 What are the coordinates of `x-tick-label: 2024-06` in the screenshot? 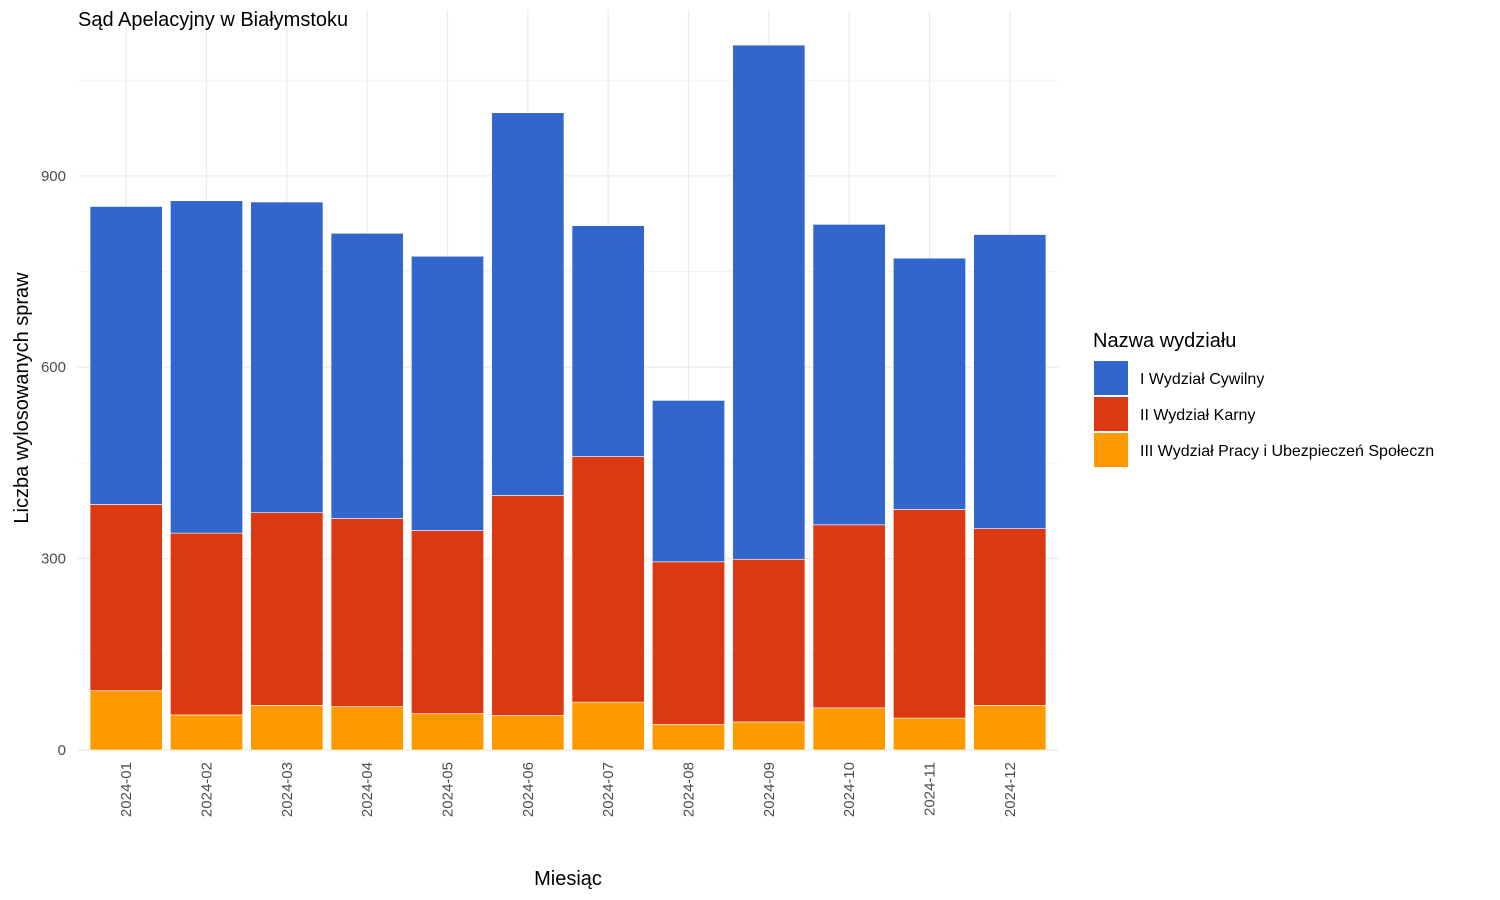 It's located at (528, 789).